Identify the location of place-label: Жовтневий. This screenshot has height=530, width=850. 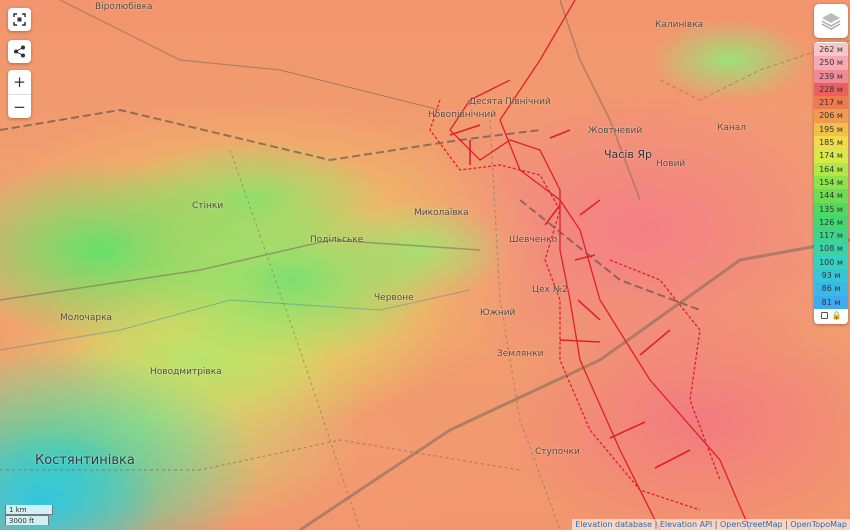
(615, 131).